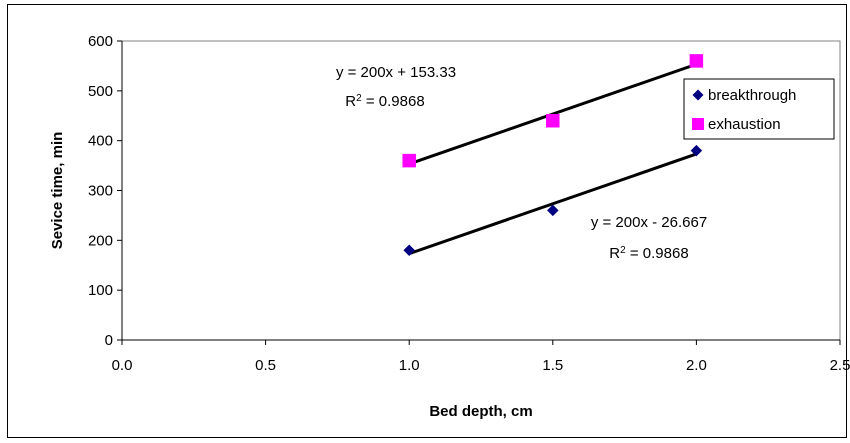 Image resolution: width=850 pixels, height=443 pixels. Describe the element at coordinates (122, 365) in the screenshot. I see `x-tick-label: 0.0` at that location.